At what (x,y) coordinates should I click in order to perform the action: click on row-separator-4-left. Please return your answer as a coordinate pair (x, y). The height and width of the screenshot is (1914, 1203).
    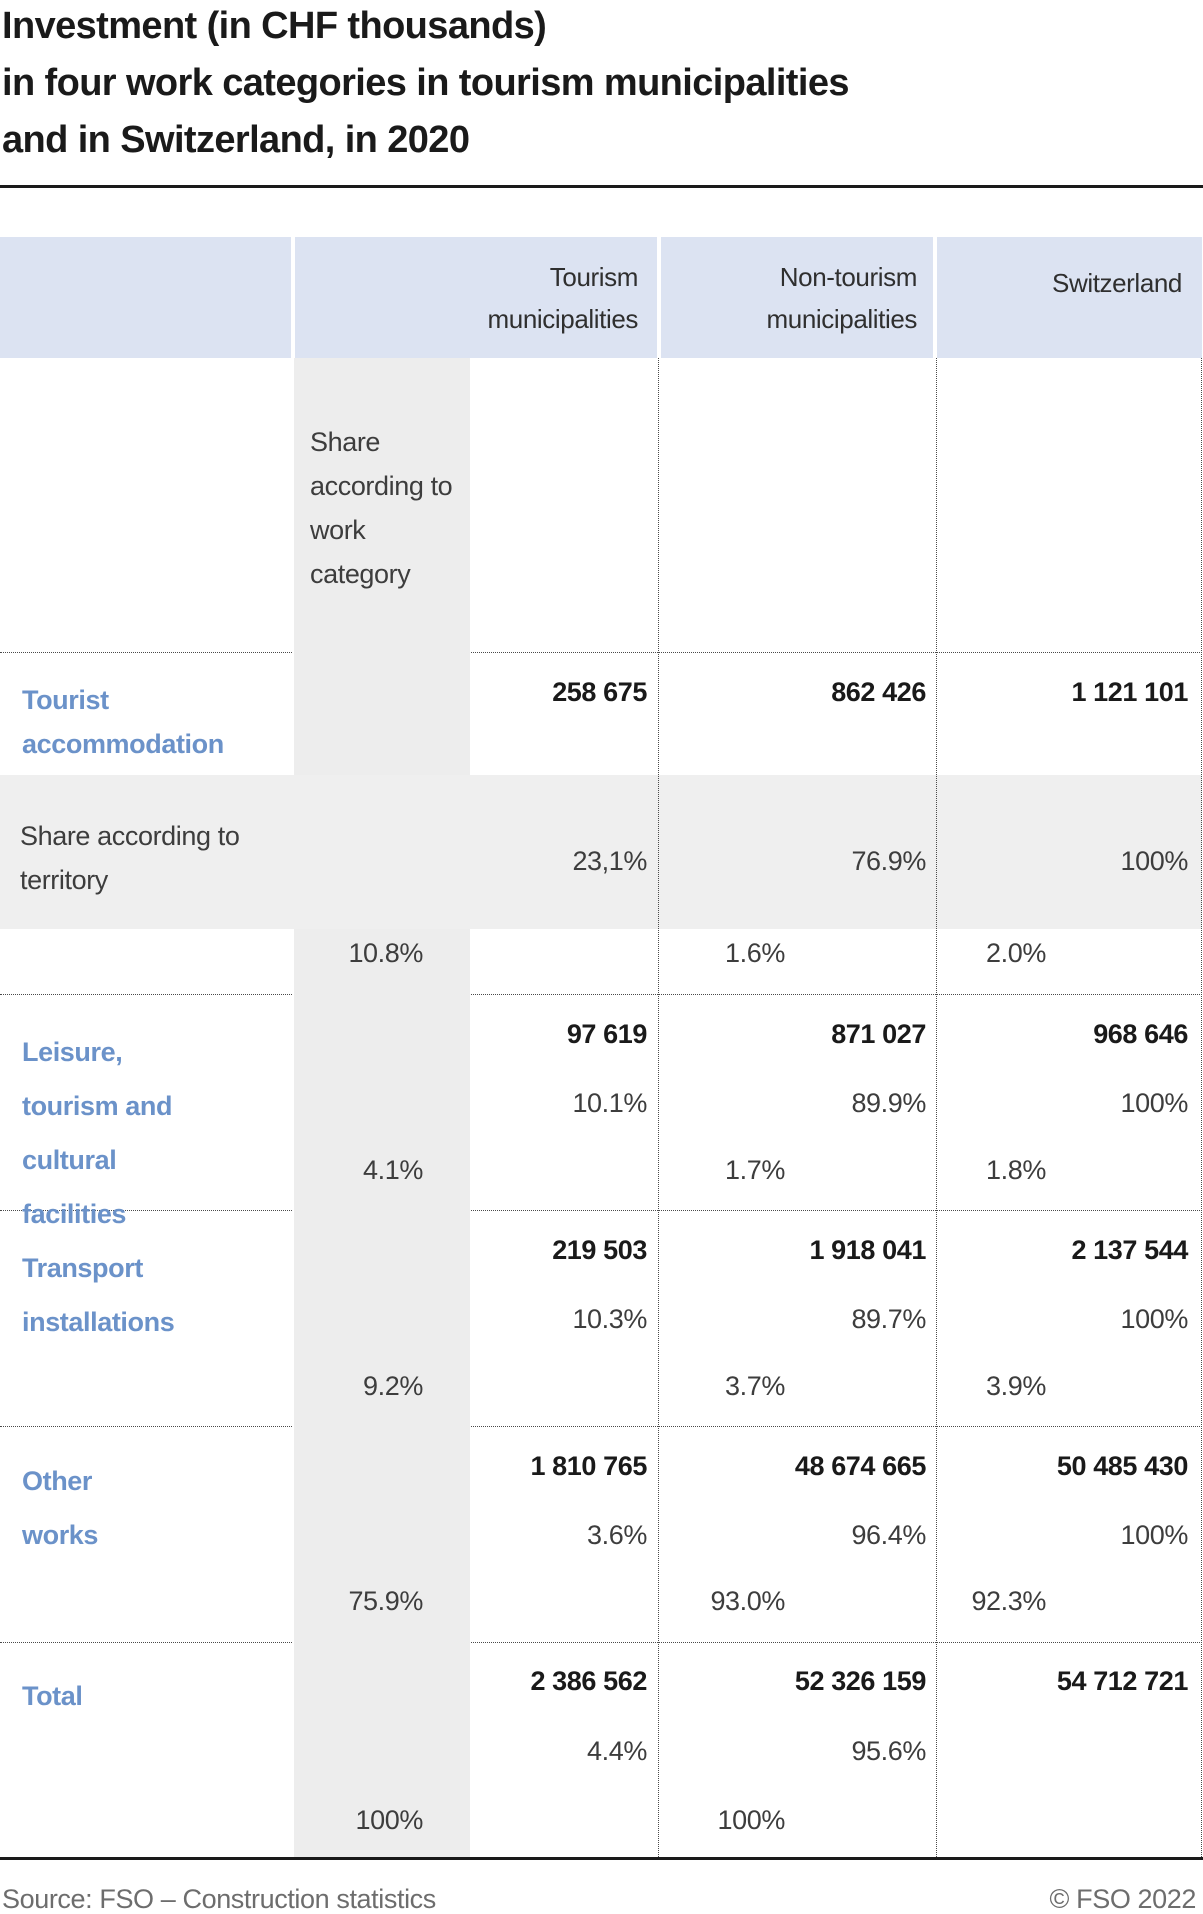
    Looking at the image, I should click on (146, 1426).